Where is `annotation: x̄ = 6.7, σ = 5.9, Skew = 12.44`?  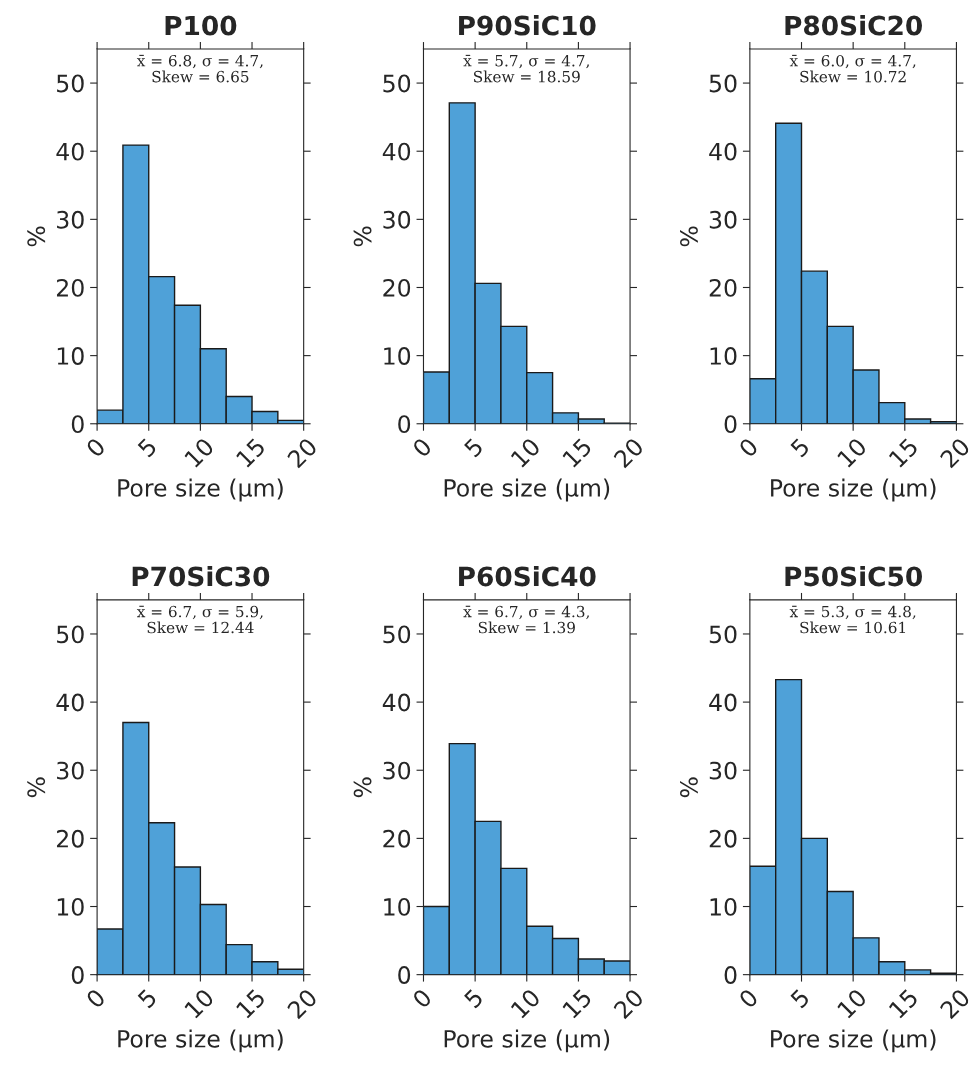 annotation: x̄ = 6.7, σ = 5.9, Skew = 12.44 is located at coordinates (199, 619).